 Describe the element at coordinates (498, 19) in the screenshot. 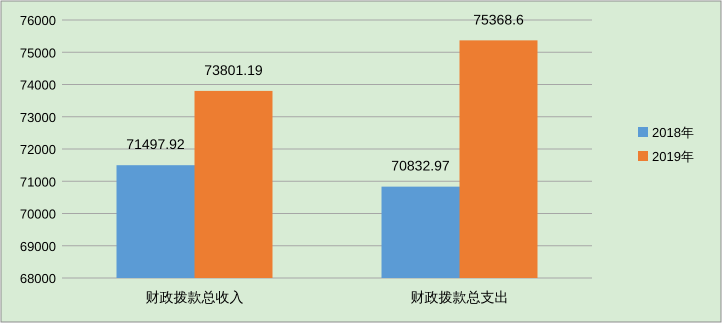

I see `data-label: 75368.6` at that location.